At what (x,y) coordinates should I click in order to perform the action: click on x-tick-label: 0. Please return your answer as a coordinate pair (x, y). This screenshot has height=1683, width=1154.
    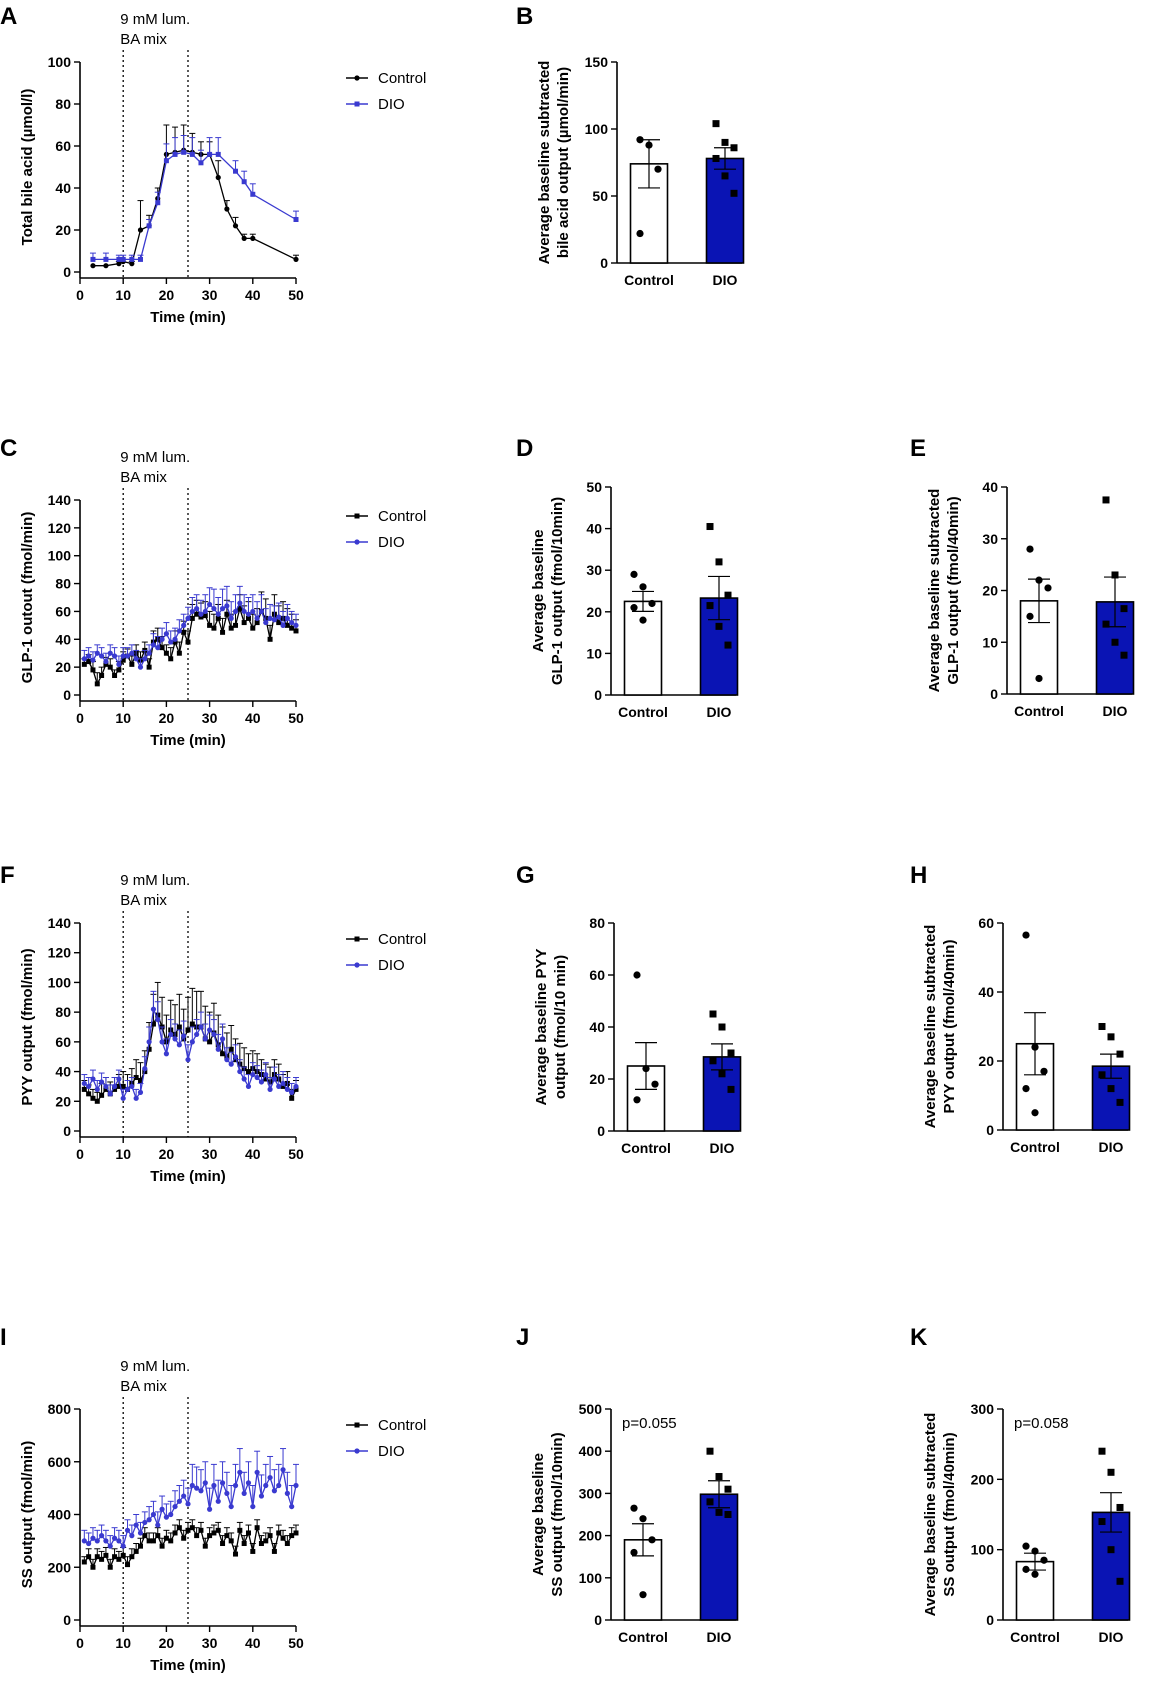
    Looking at the image, I should click on (80, 718).